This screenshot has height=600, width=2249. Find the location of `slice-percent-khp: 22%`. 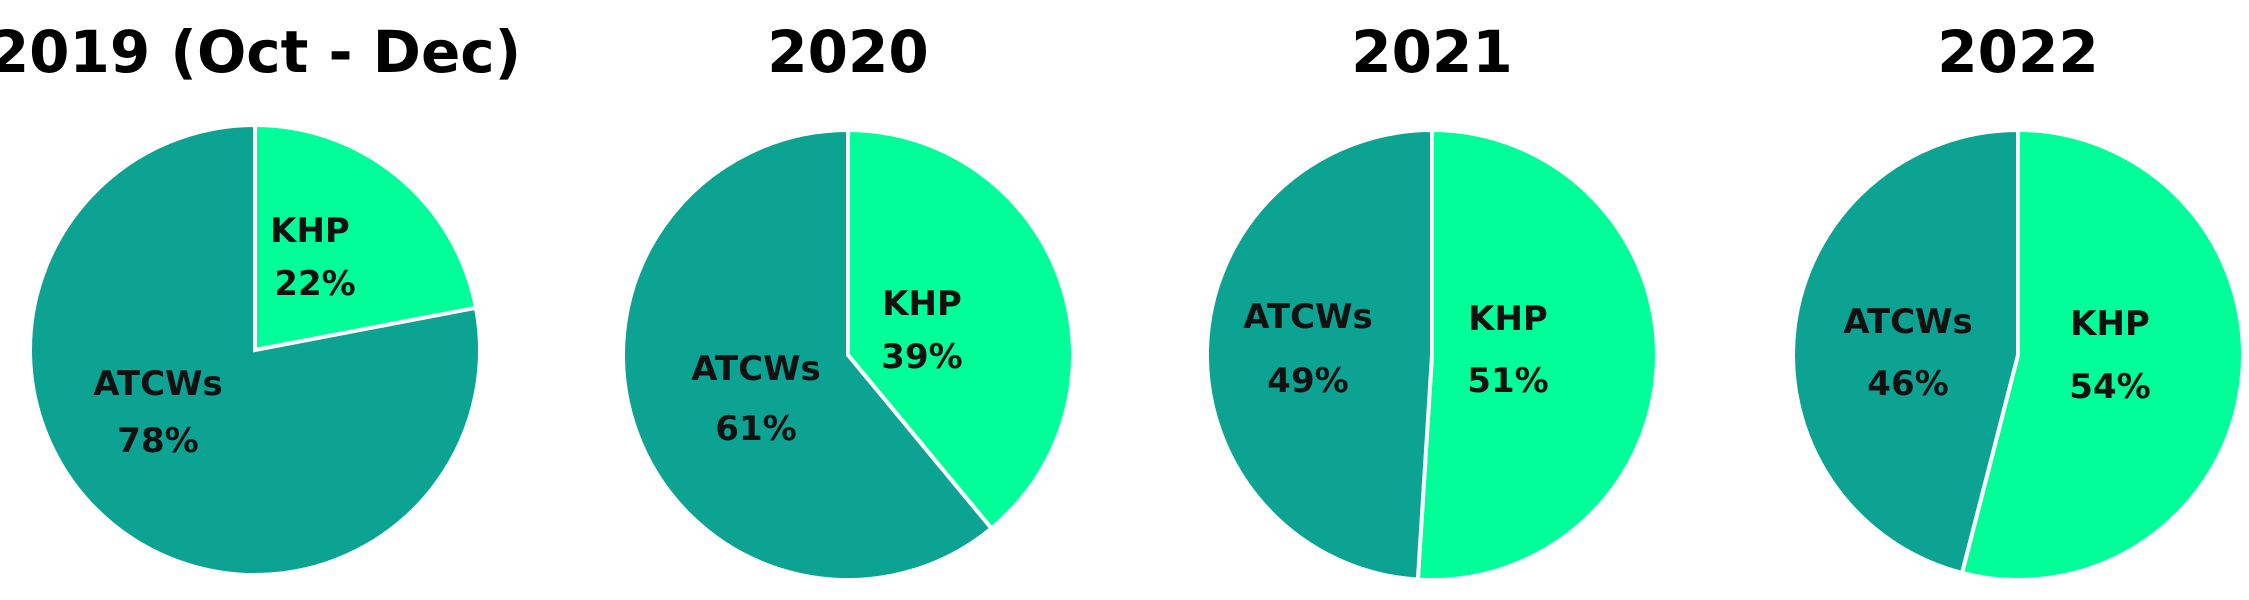

slice-percent-khp: 22% is located at coordinates (314, 284).